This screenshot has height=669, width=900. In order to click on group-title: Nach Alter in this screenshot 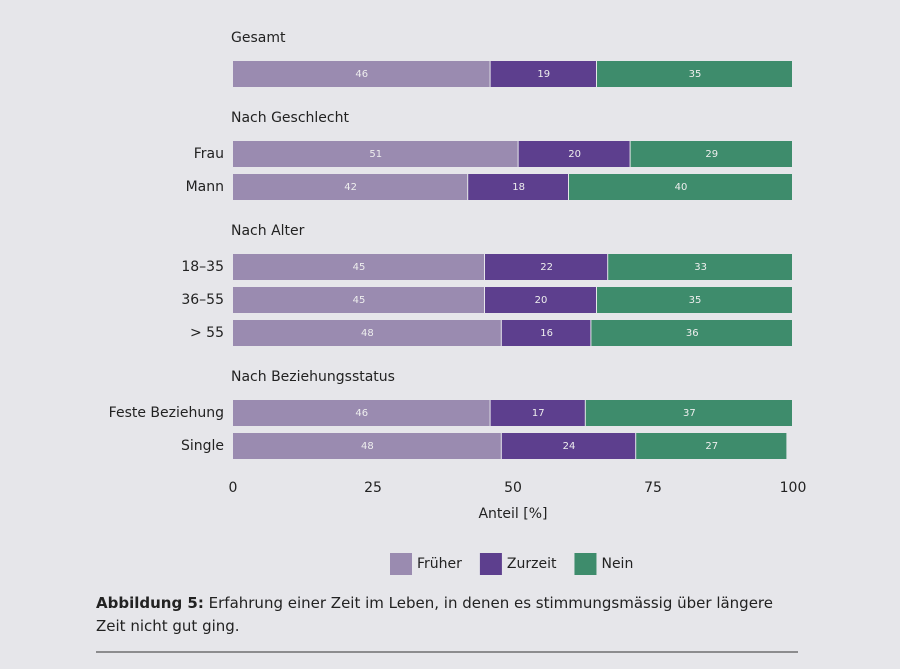, I will do `click(268, 231)`.